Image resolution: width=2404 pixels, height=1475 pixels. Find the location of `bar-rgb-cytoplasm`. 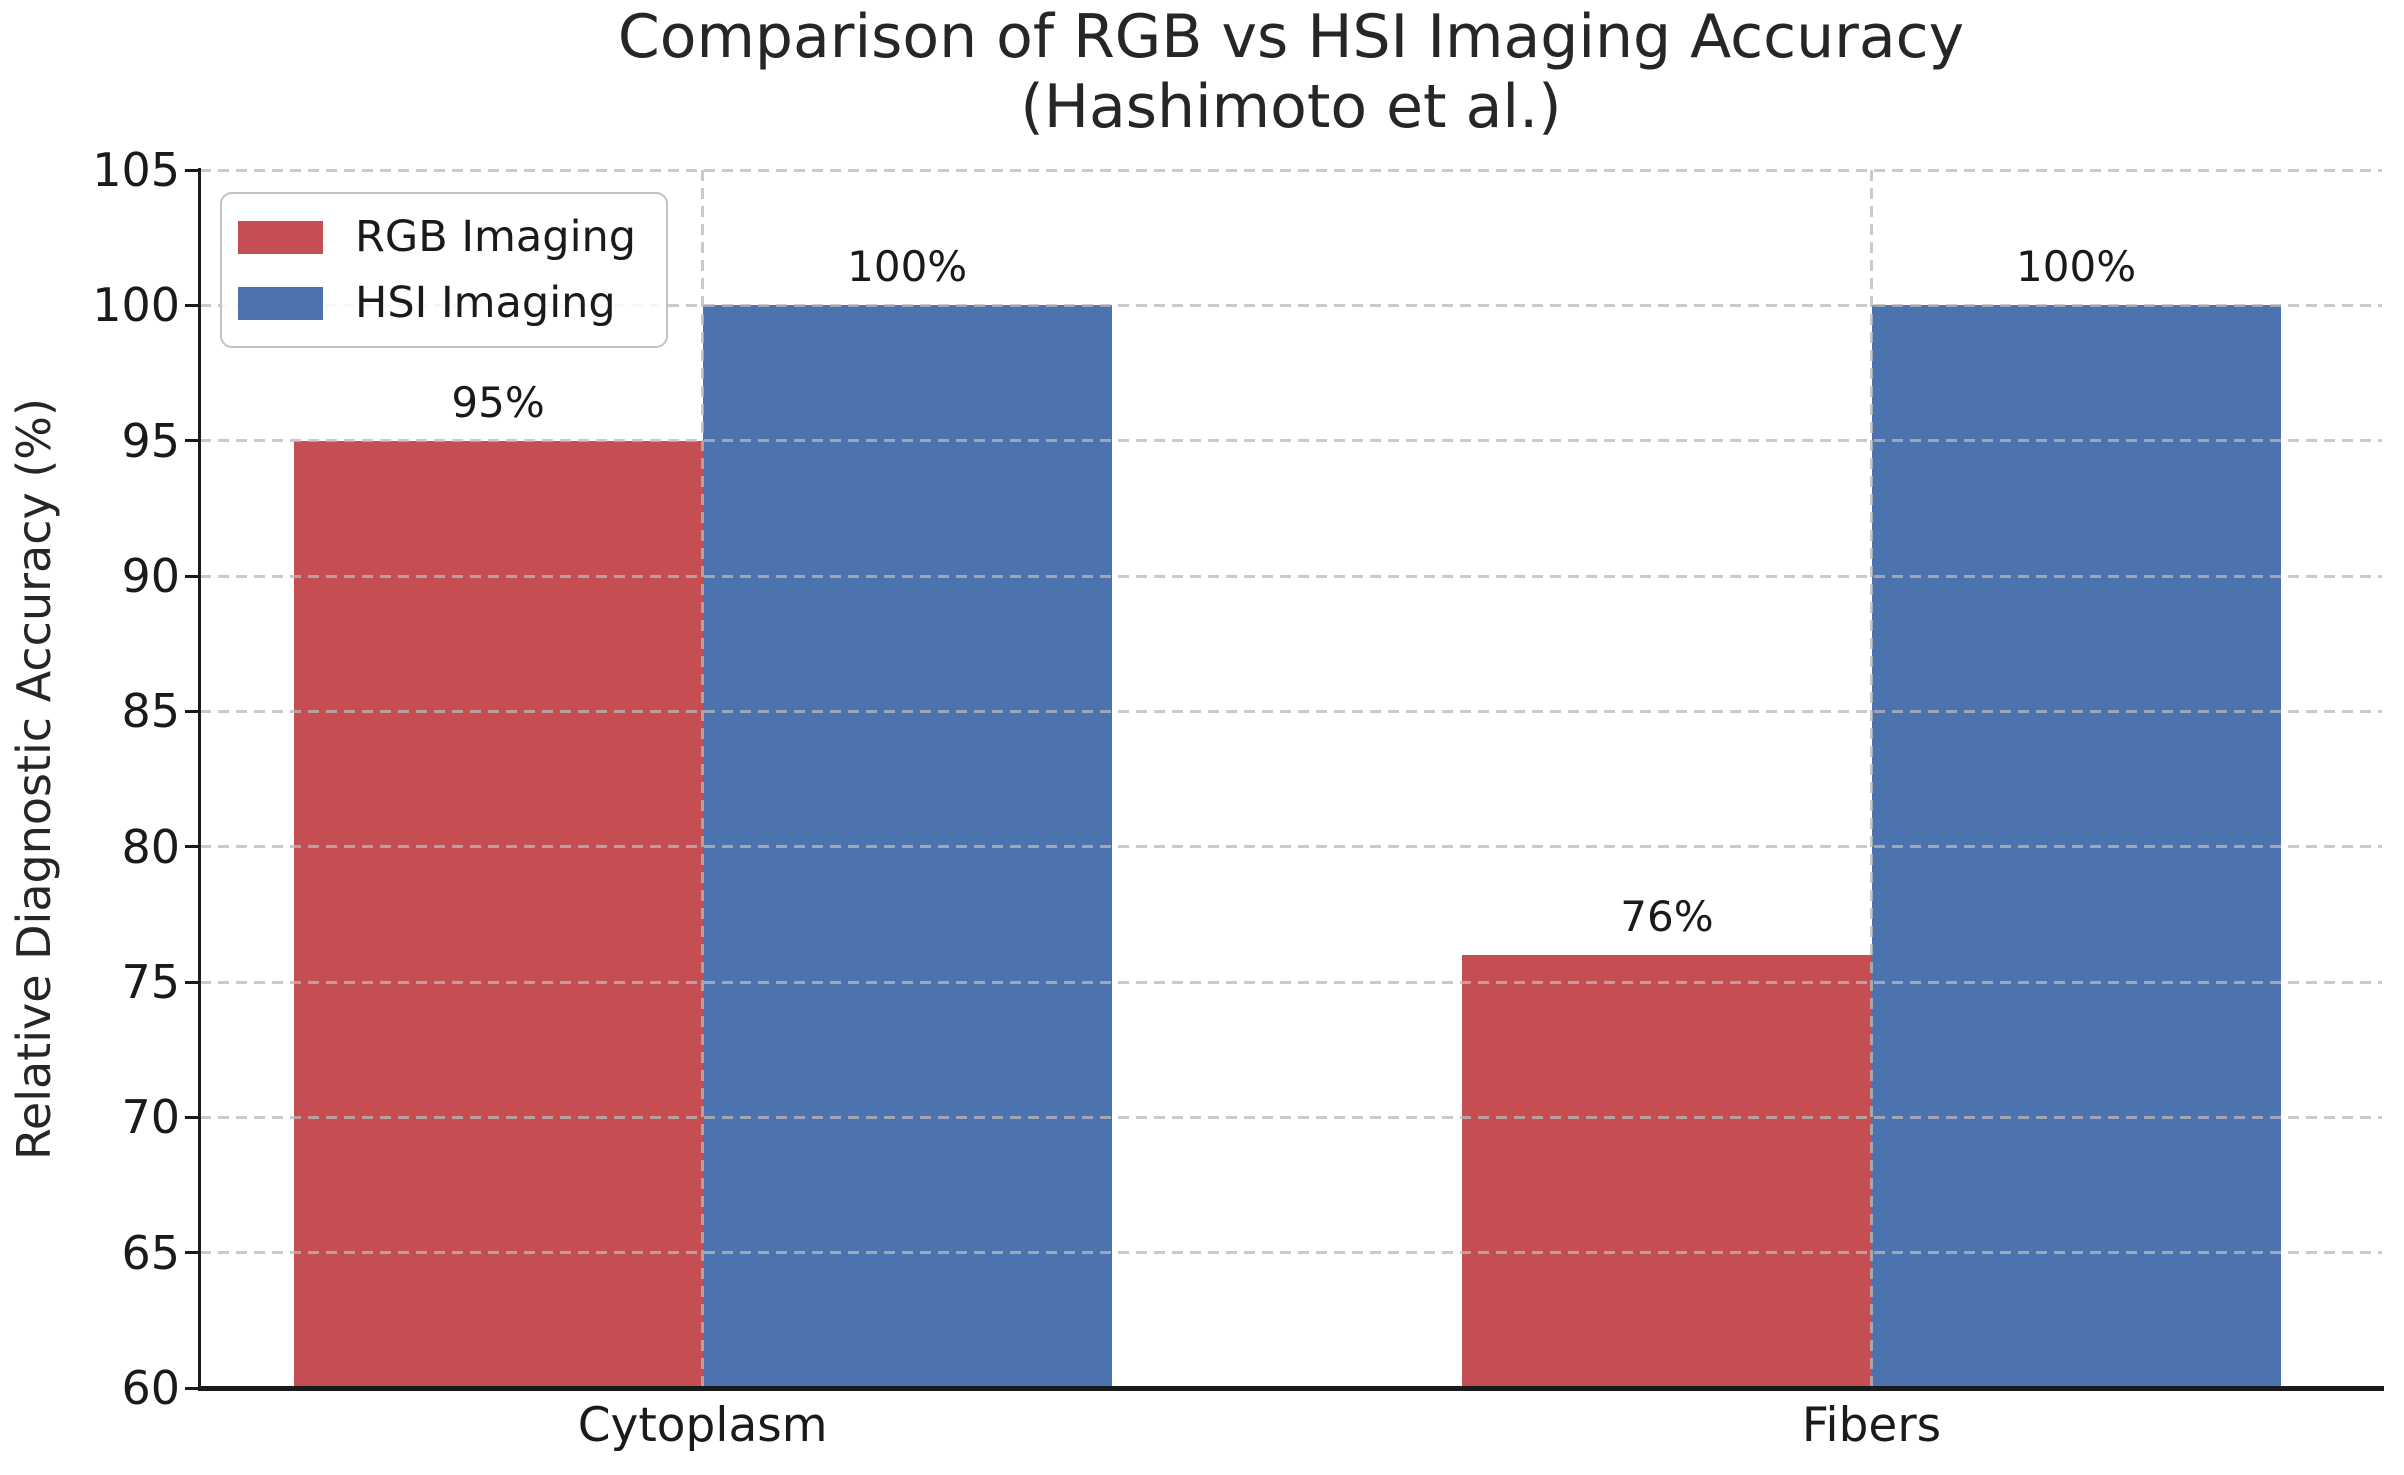

bar-rgb-cytoplasm is located at coordinates (498, 914).